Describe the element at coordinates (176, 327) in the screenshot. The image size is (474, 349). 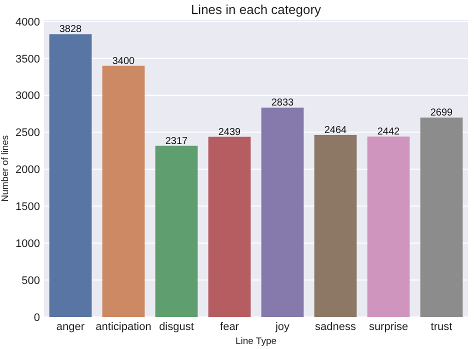
I see `x-tick-label: disgust` at that location.